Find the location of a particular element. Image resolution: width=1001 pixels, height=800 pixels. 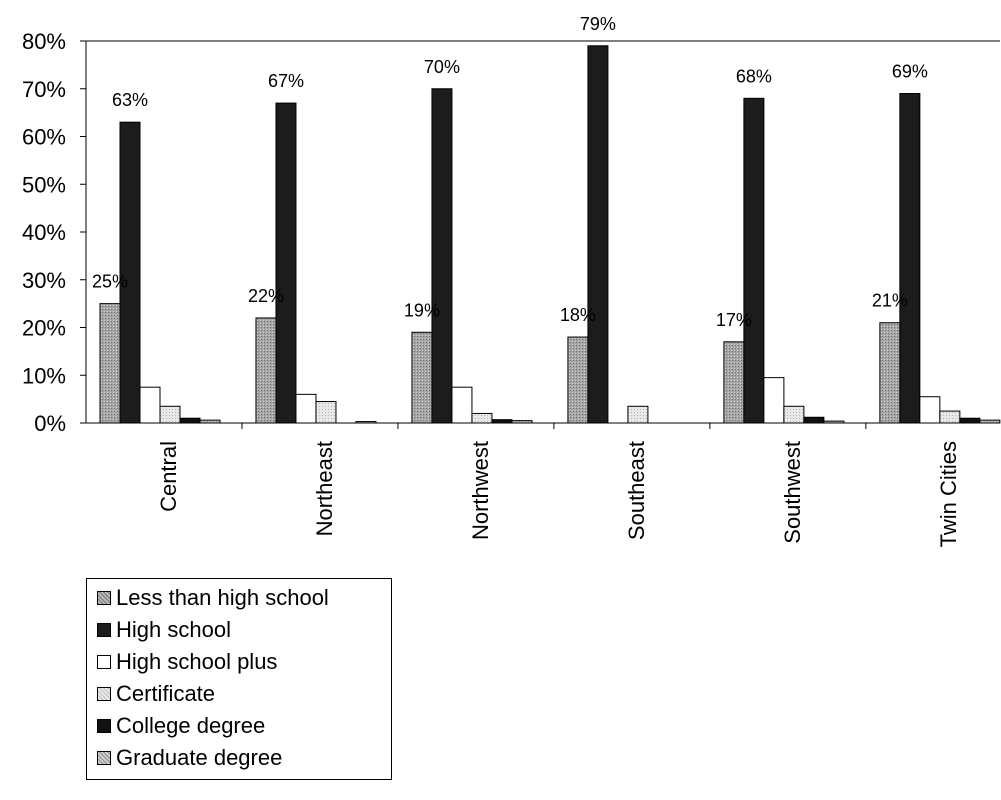

legend-item: High school is located at coordinates (164, 630).